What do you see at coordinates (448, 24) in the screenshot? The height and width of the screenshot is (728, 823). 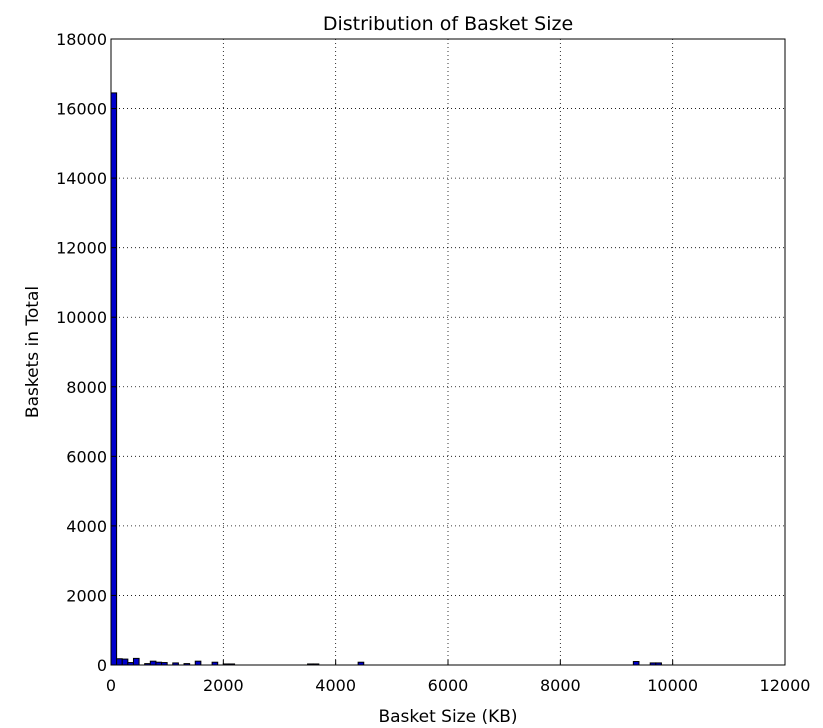 I see `chart-title: Distribution of Basket Size` at bounding box center [448, 24].